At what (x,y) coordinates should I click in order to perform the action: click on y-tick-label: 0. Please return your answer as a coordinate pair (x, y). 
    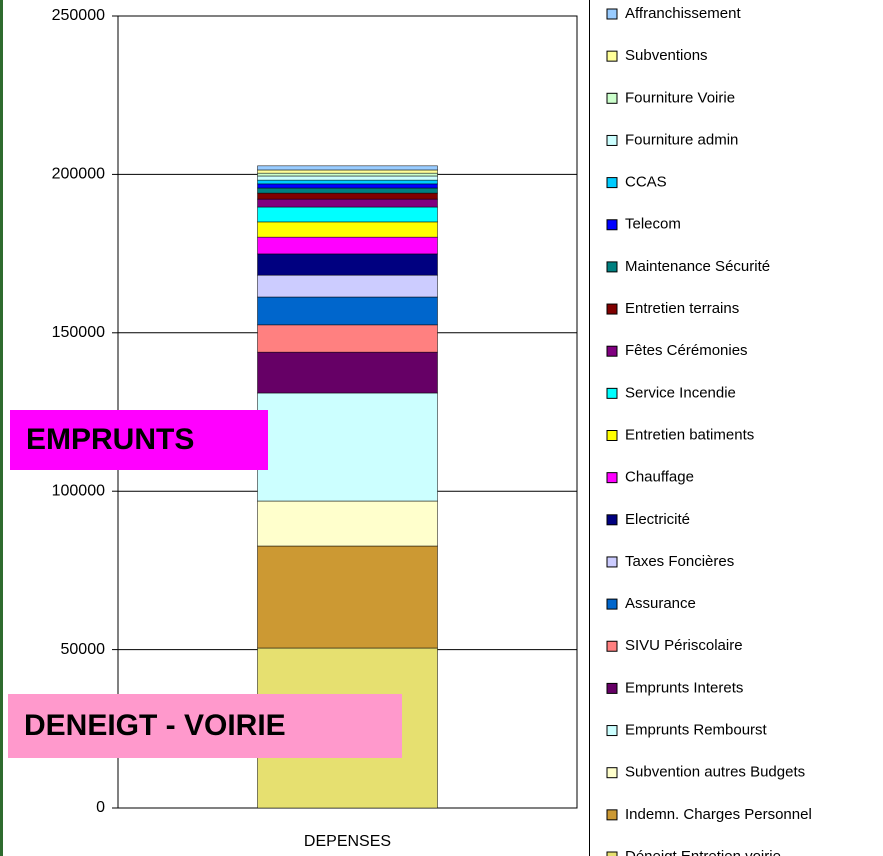
    Looking at the image, I should click on (100, 807).